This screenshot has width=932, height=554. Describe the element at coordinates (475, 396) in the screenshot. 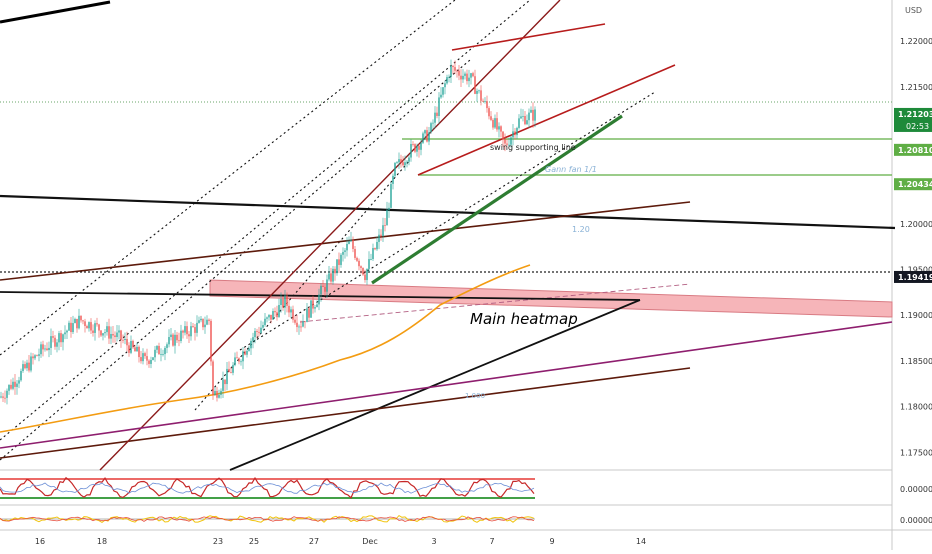

I see `annotation-fib2: 1.000` at that location.